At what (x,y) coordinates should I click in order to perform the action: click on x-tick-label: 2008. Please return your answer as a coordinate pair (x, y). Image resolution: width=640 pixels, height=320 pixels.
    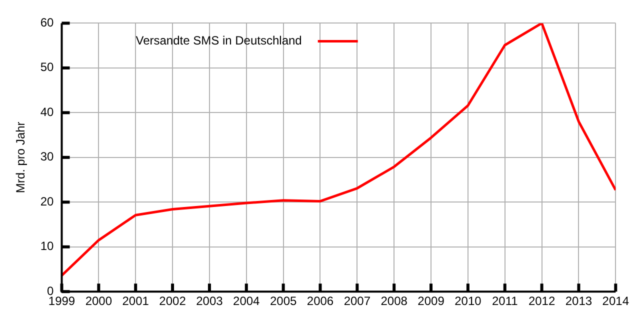
    Looking at the image, I should click on (394, 301).